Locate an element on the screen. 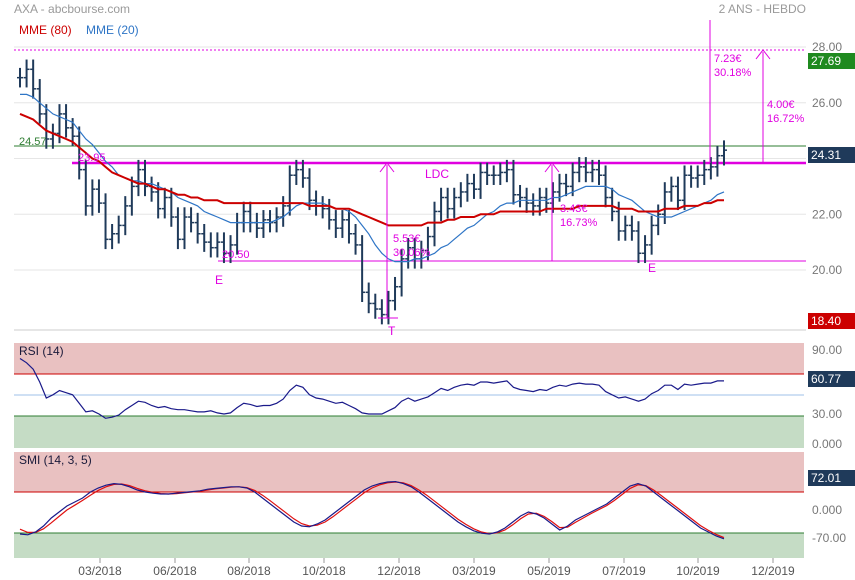 The image size is (855, 580). rsi-tick-30: 30.00 is located at coordinates (827, 414).